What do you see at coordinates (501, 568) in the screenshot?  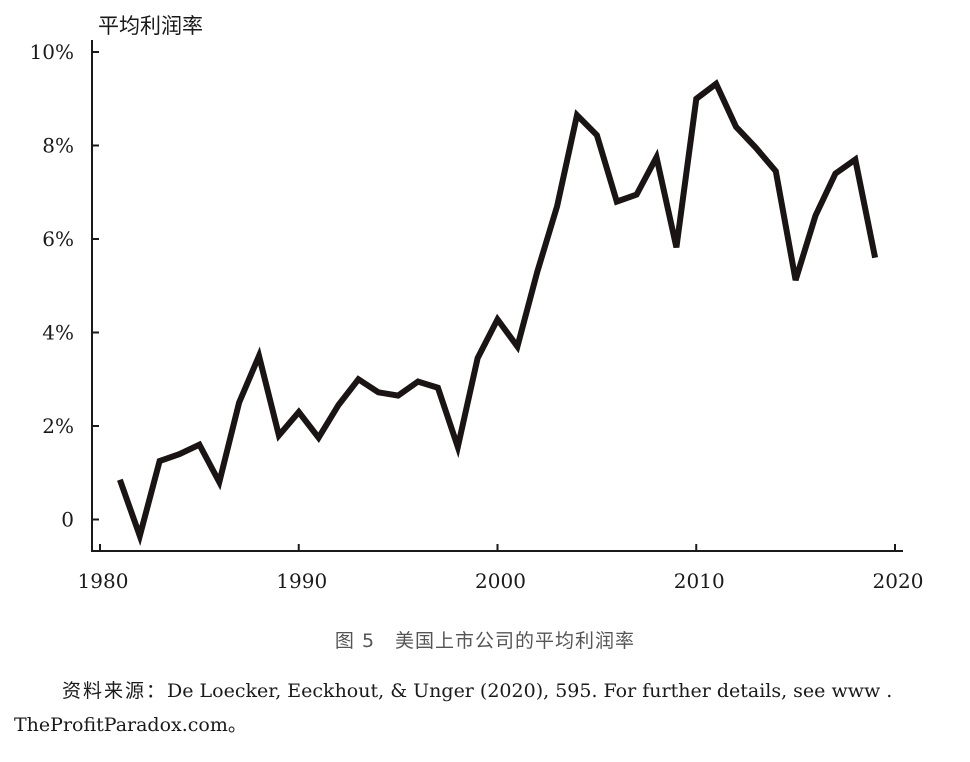 I see `x-ticks: 1980 1990 2000 2010 2020` at bounding box center [501, 568].